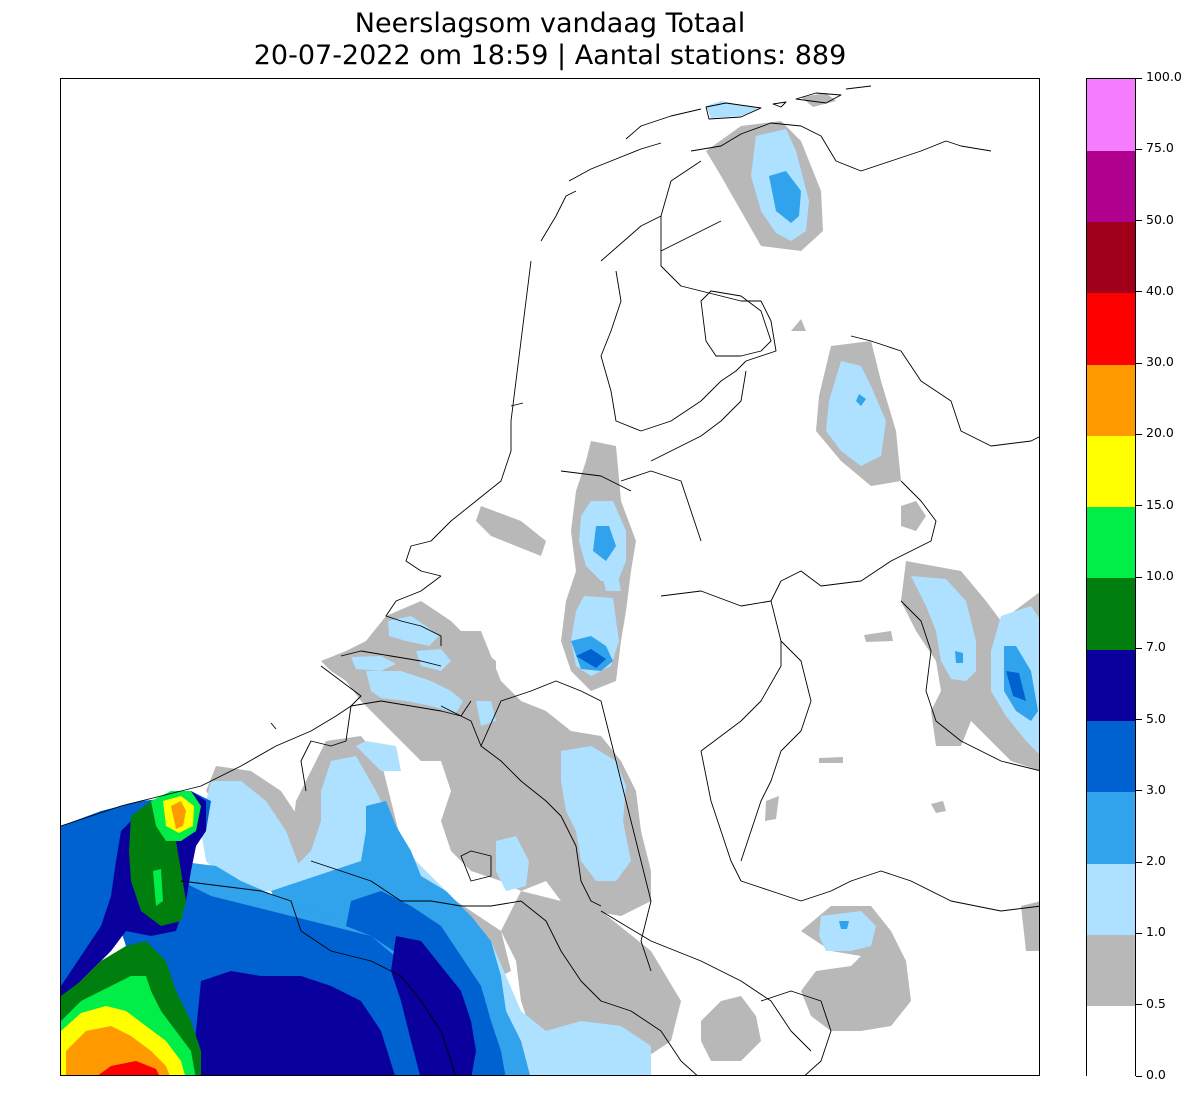  I want to click on colorbar-tick-label: 1.0, so click(1156, 932).